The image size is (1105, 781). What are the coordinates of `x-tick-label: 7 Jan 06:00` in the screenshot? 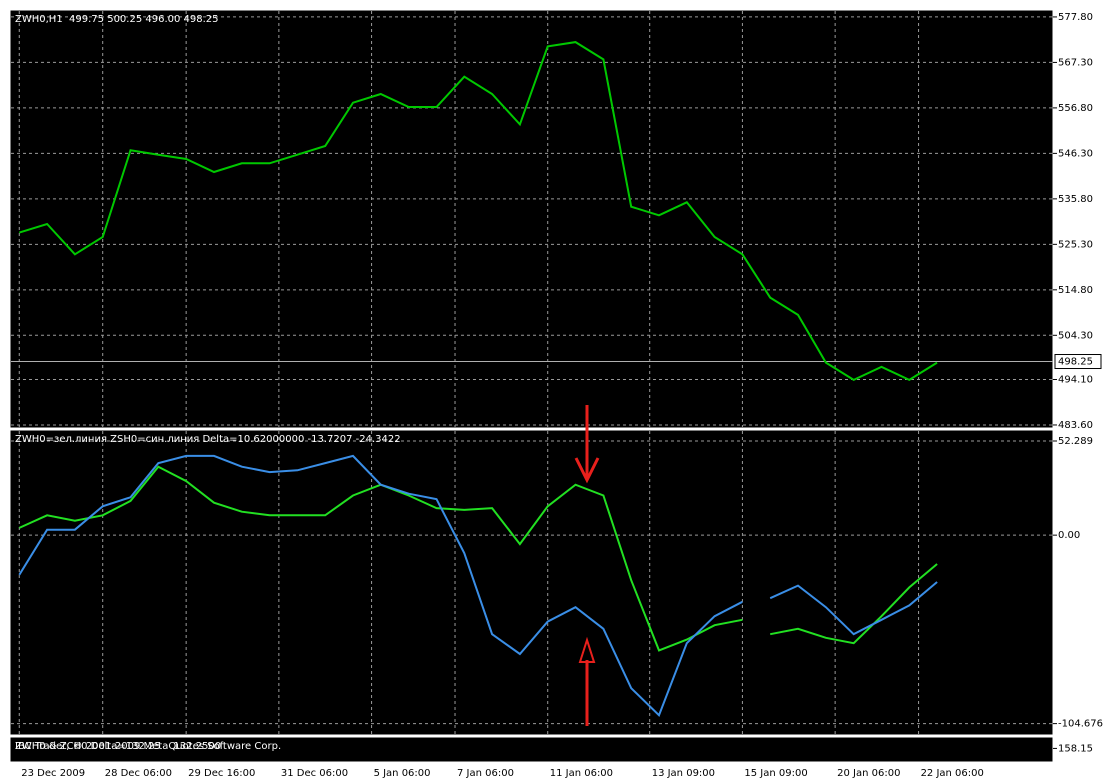 It's located at (485, 773).